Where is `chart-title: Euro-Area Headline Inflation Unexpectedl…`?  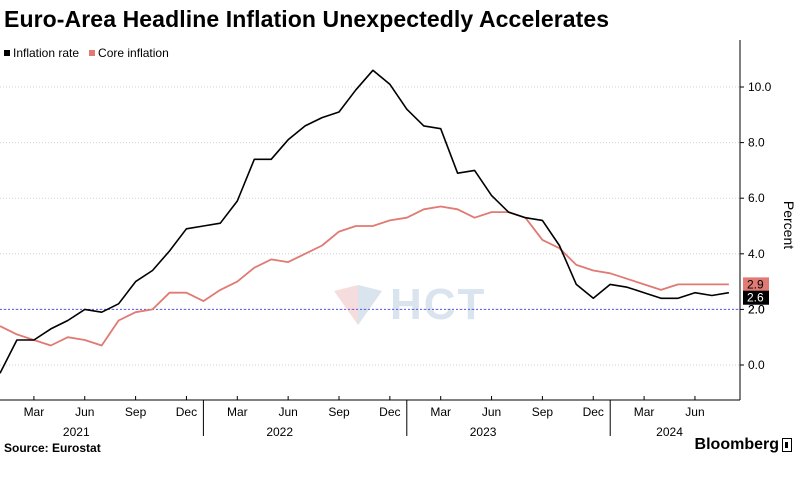 chart-title: Euro-Area Headline Inflation Unexpectedl… is located at coordinates (307, 19).